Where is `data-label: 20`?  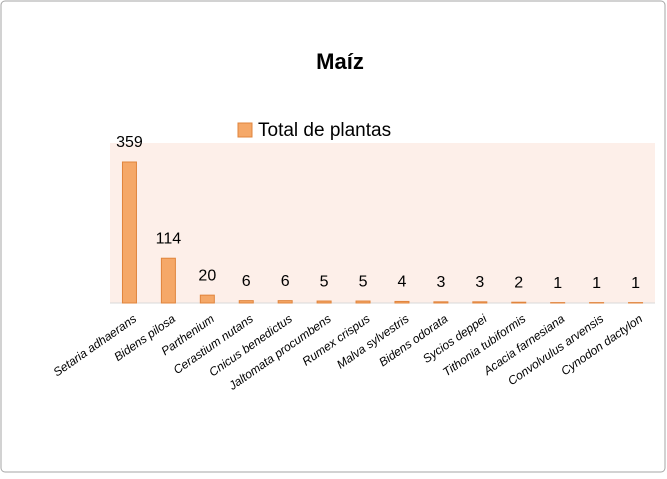 data-label: 20 is located at coordinates (207, 275).